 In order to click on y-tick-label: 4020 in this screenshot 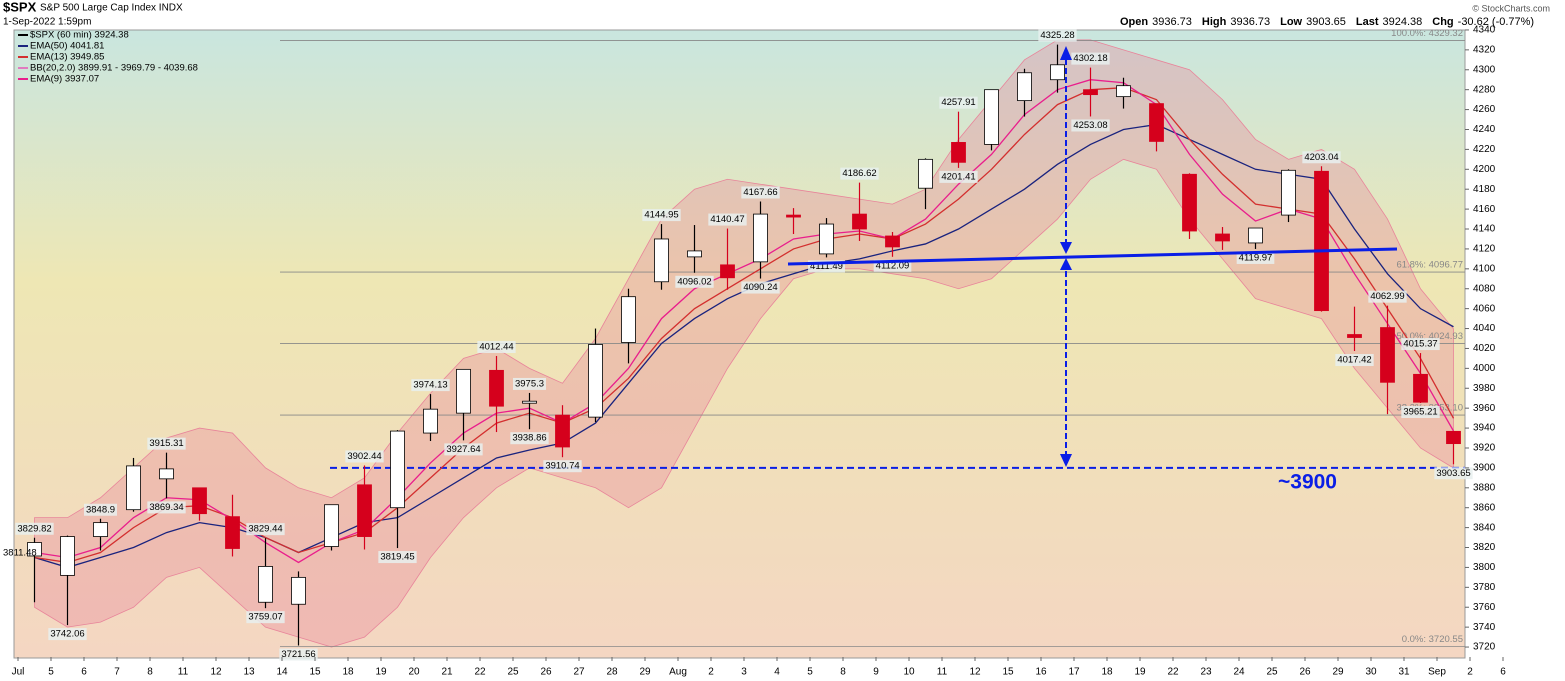, I will do `click(1484, 348)`.